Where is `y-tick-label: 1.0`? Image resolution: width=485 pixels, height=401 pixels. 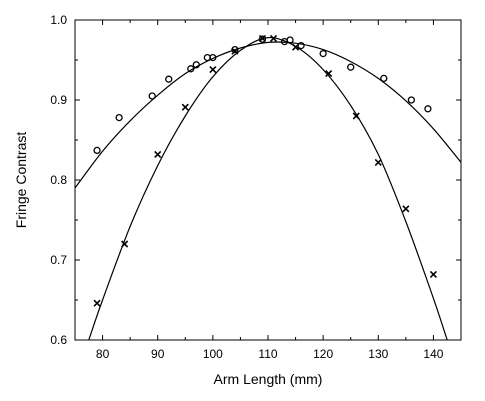
y-tick-label: 1.0 is located at coordinates (58, 20).